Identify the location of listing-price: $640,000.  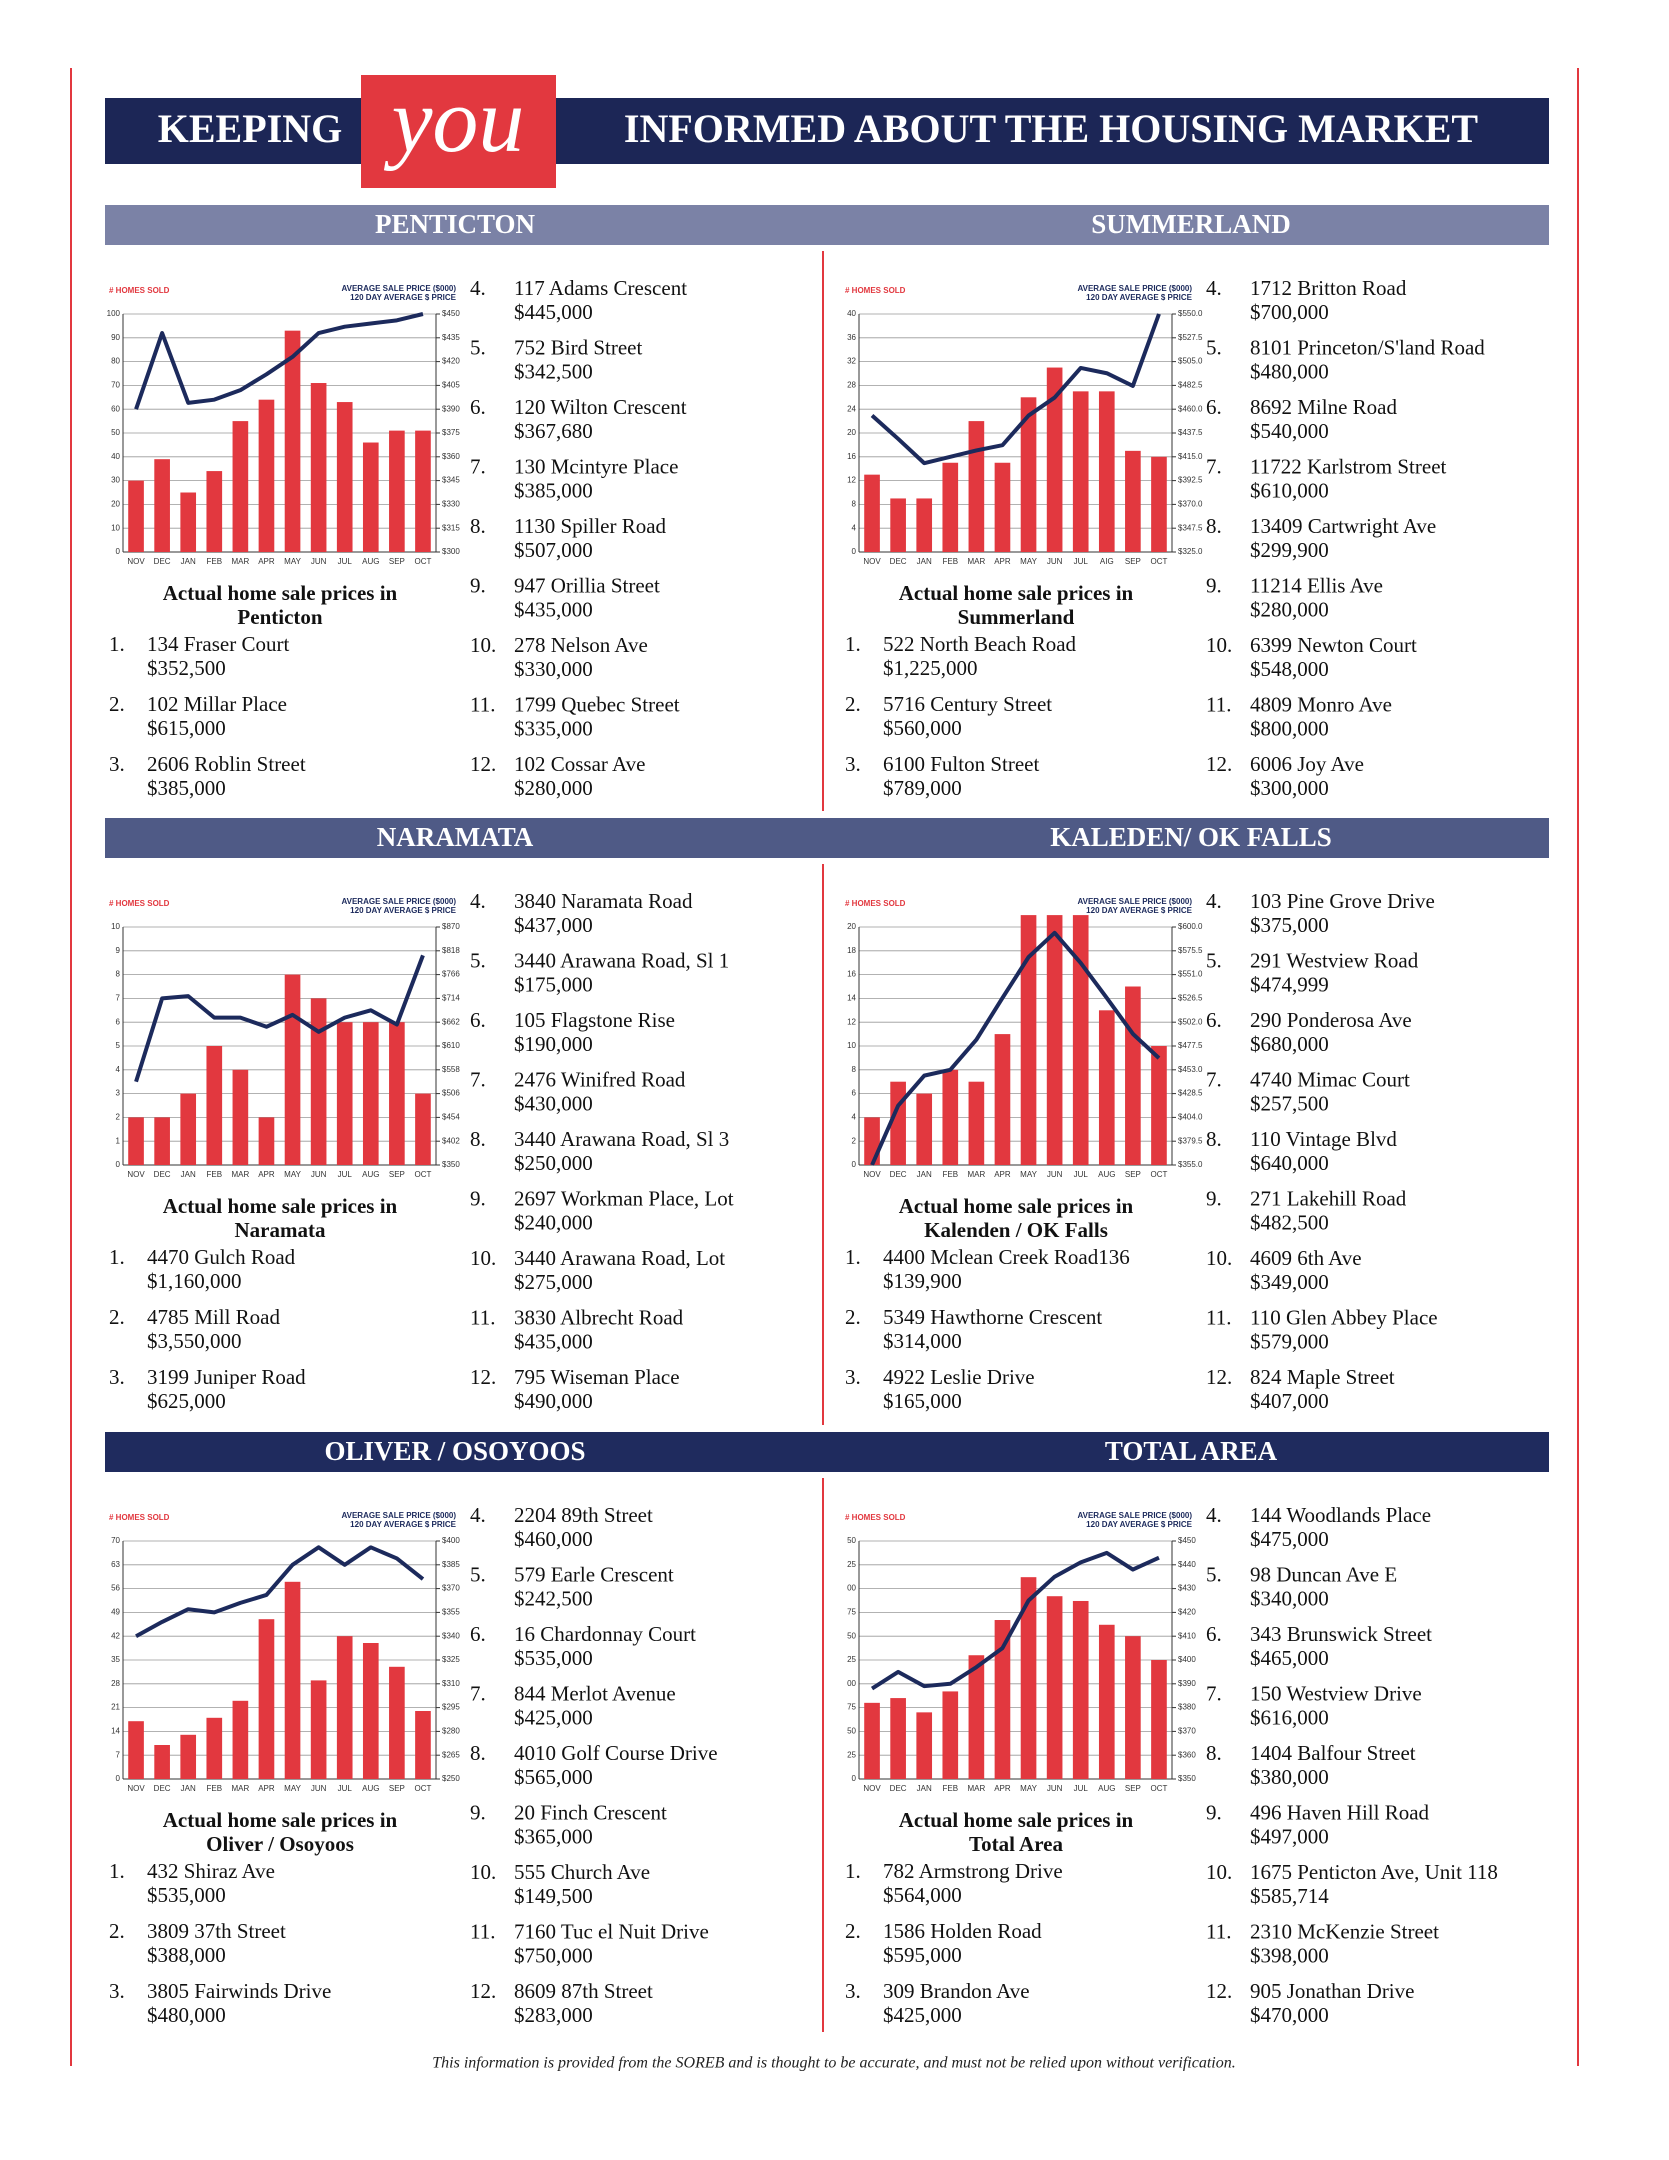
(1289, 1163).